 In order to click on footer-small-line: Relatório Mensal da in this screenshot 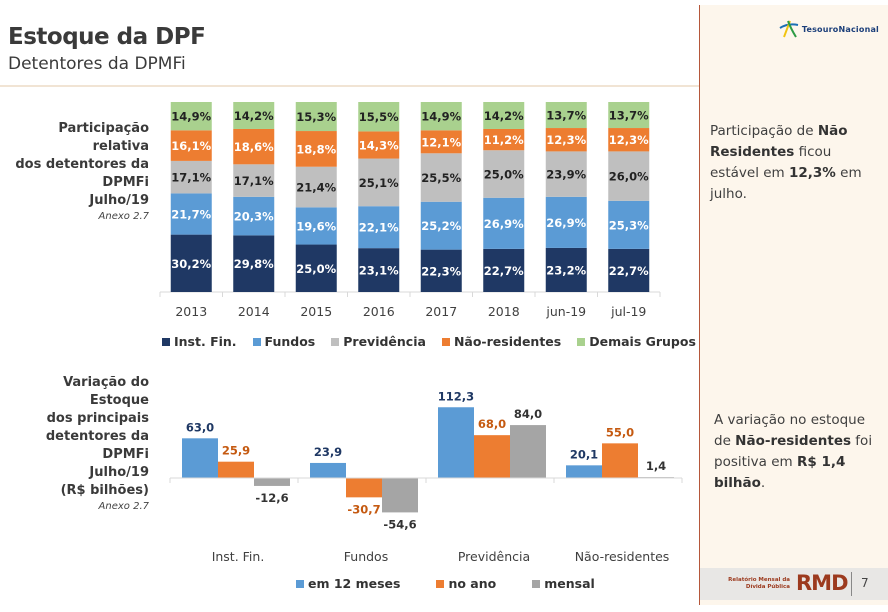, I will do `click(759, 580)`.